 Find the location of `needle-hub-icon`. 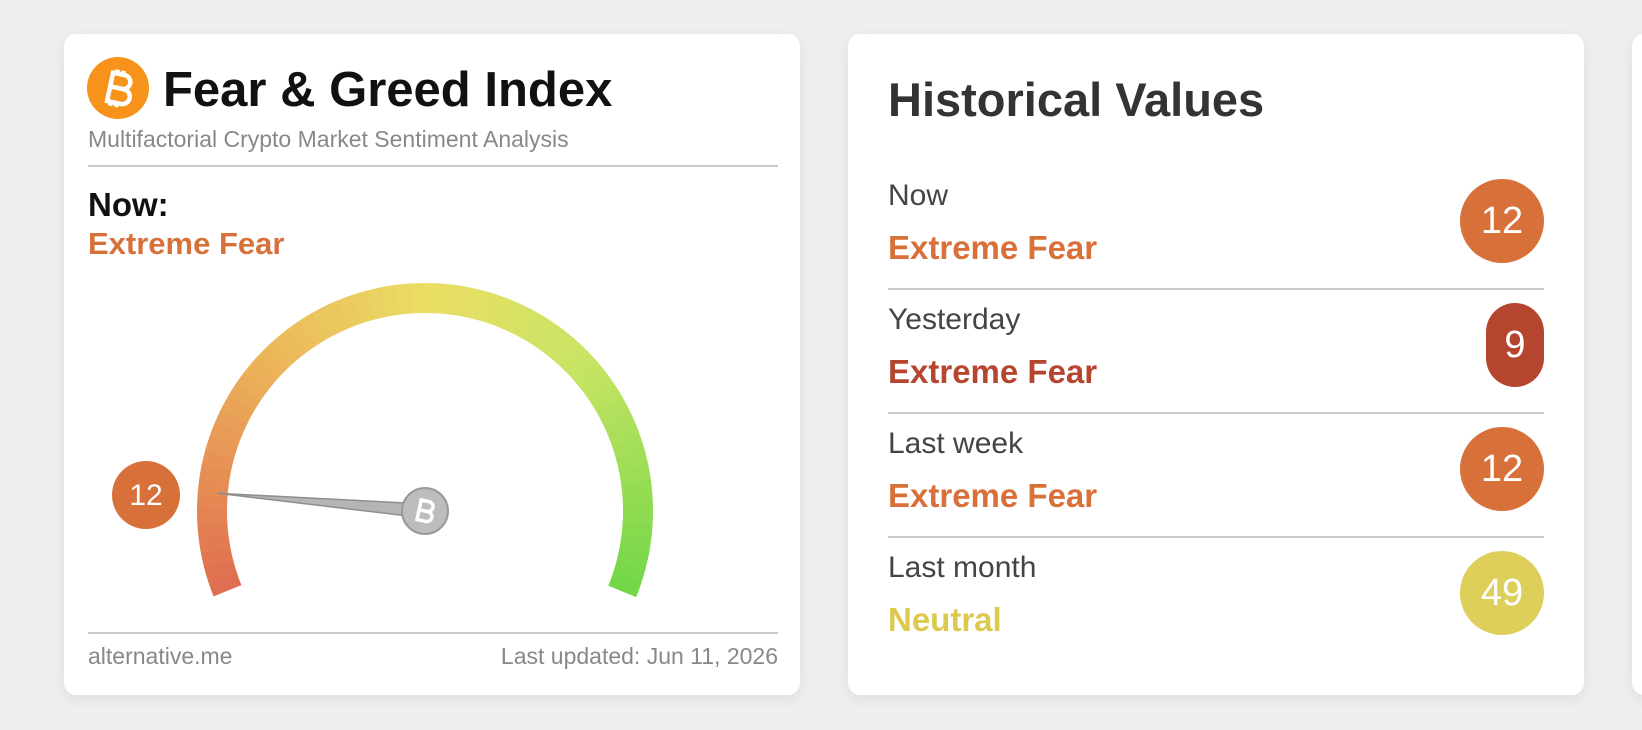

needle-hub-icon is located at coordinates (424, 510).